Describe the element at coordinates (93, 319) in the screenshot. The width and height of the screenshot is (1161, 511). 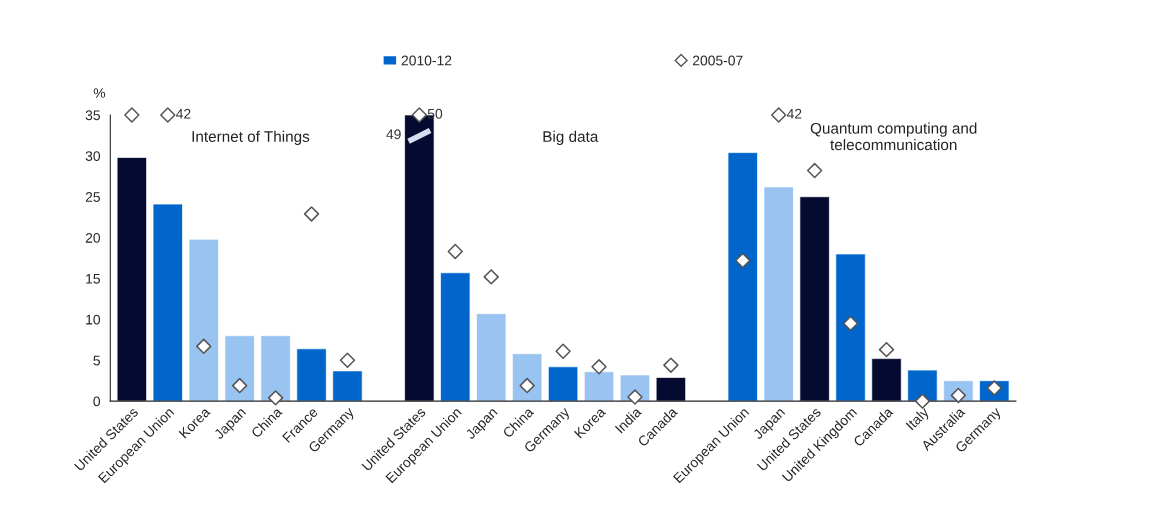
I see `y-tick-label: 10` at that location.